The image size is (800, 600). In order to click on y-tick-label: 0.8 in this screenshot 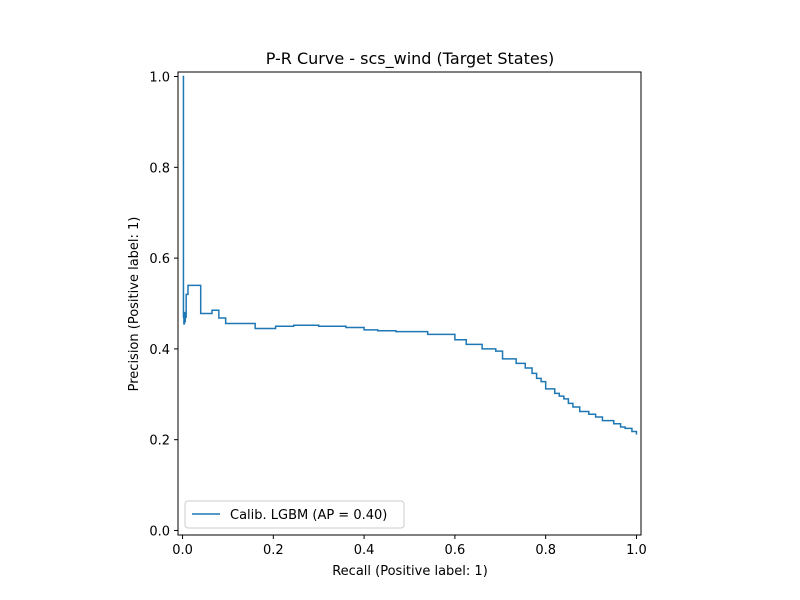, I will do `click(159, 168)`.